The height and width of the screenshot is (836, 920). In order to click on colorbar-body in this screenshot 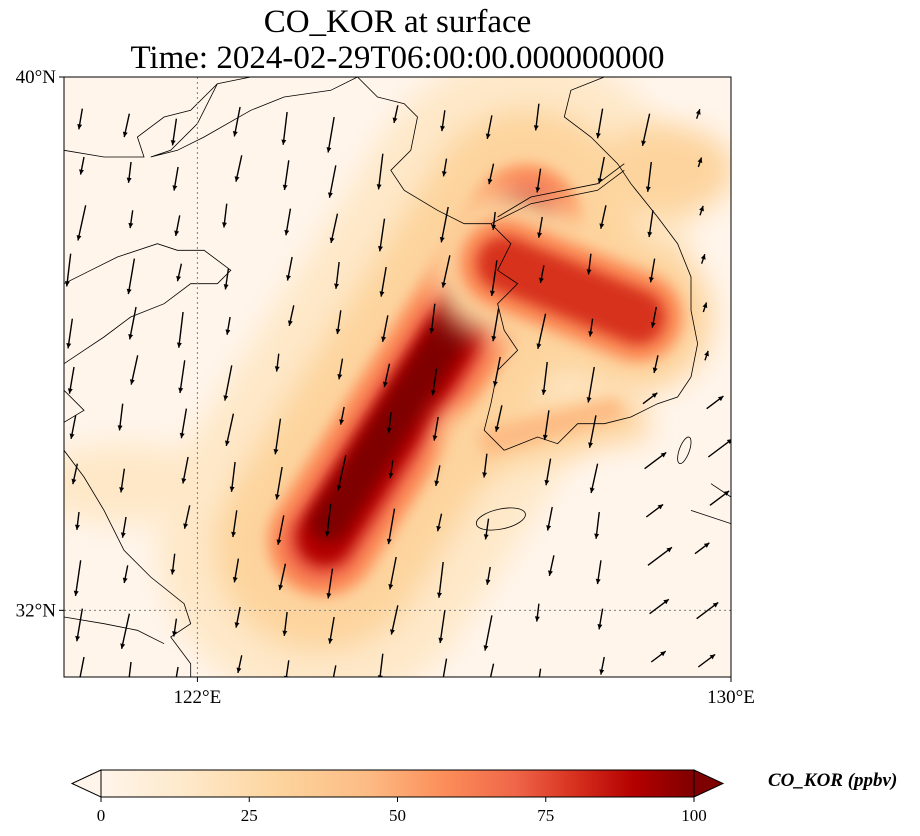, I will do `click(397, 783)`.